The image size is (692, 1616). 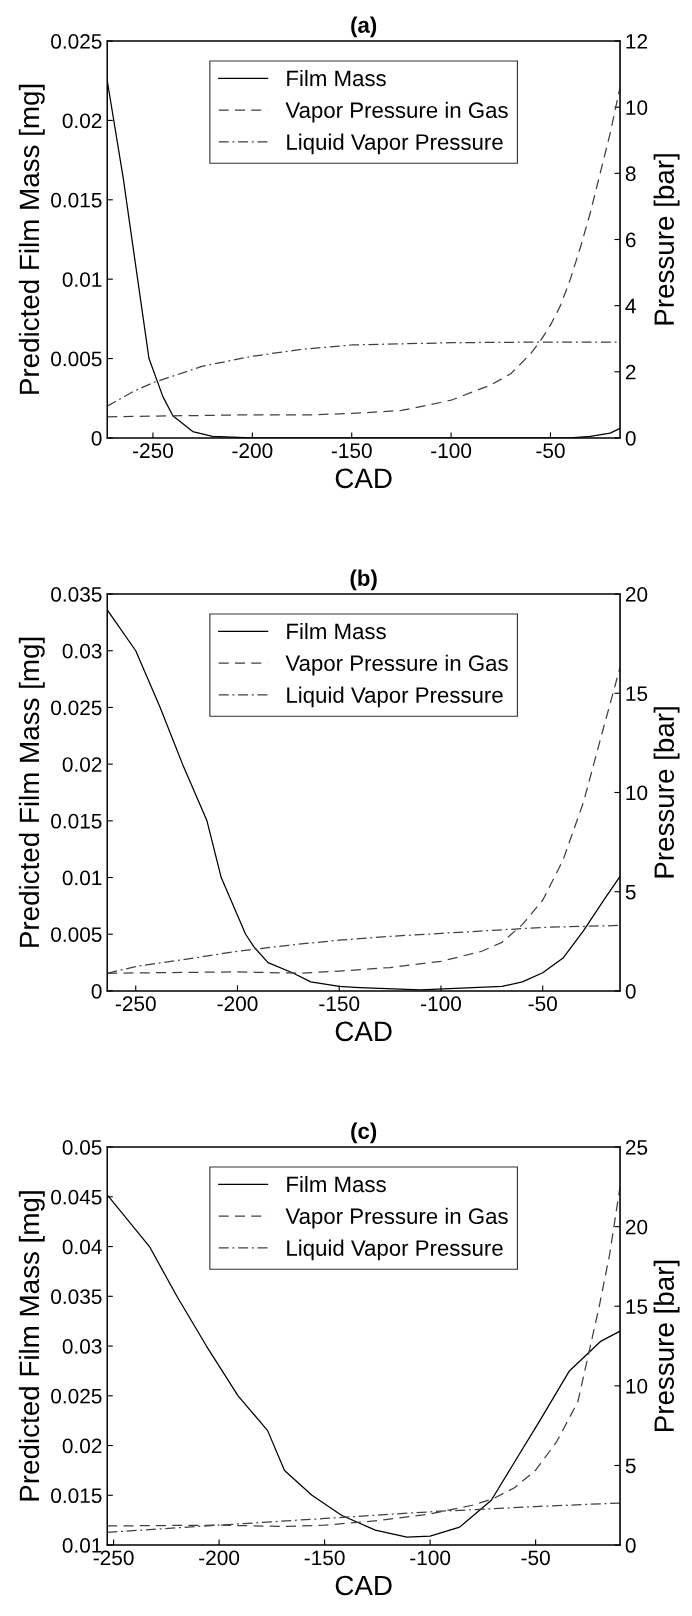 I want to click on chart-title: (c), so click(x=364, y=1133).